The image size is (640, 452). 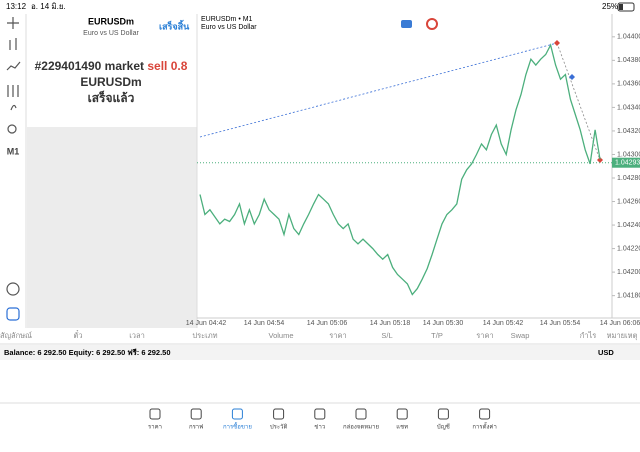 I want to click on panel-symbol: EURUSDm, so click(x=111, y=21).